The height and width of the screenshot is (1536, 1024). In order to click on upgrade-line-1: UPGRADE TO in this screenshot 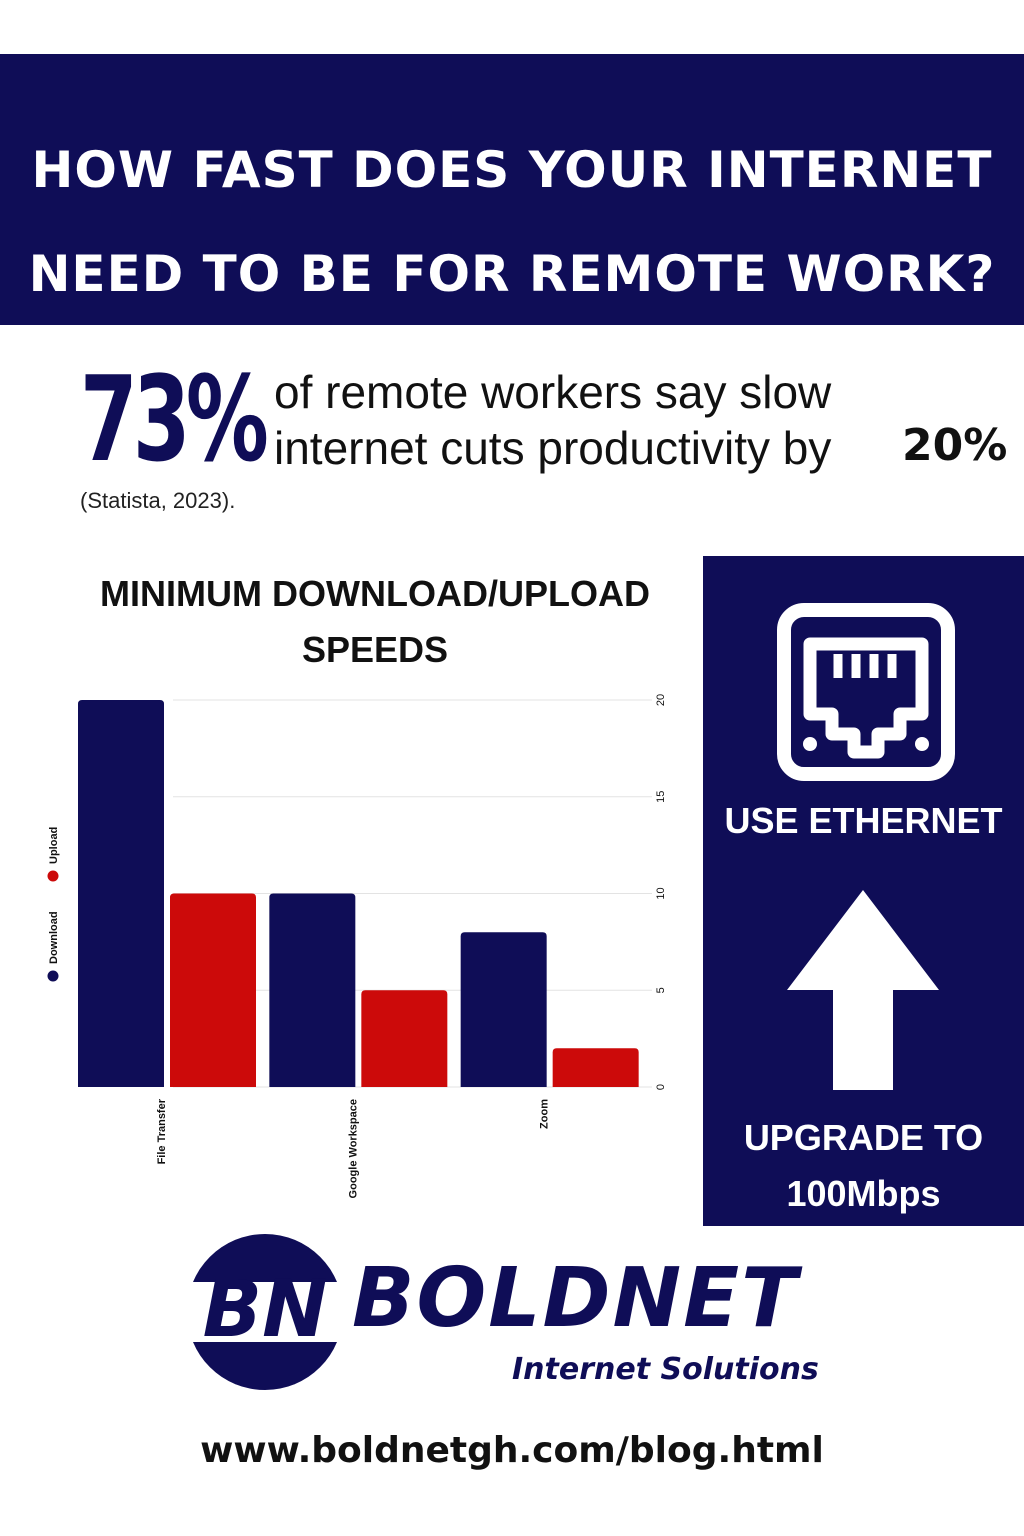, I will do `click(863, 1137)`.